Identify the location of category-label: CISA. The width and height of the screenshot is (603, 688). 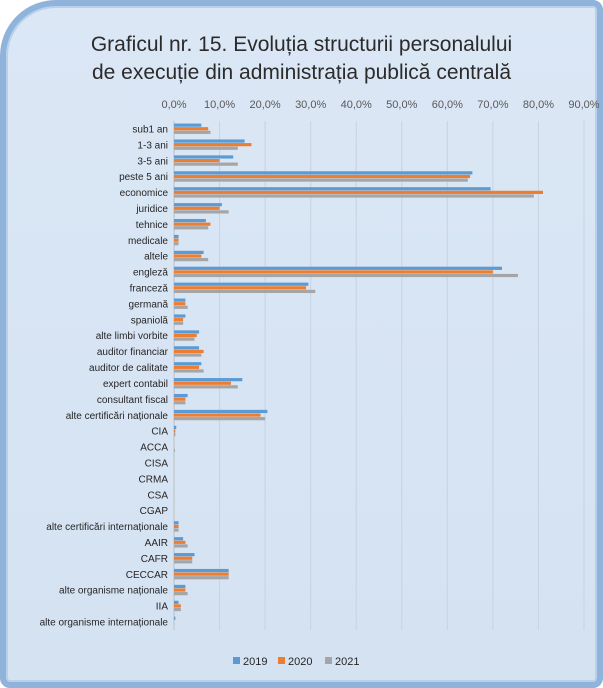
(157, 463).